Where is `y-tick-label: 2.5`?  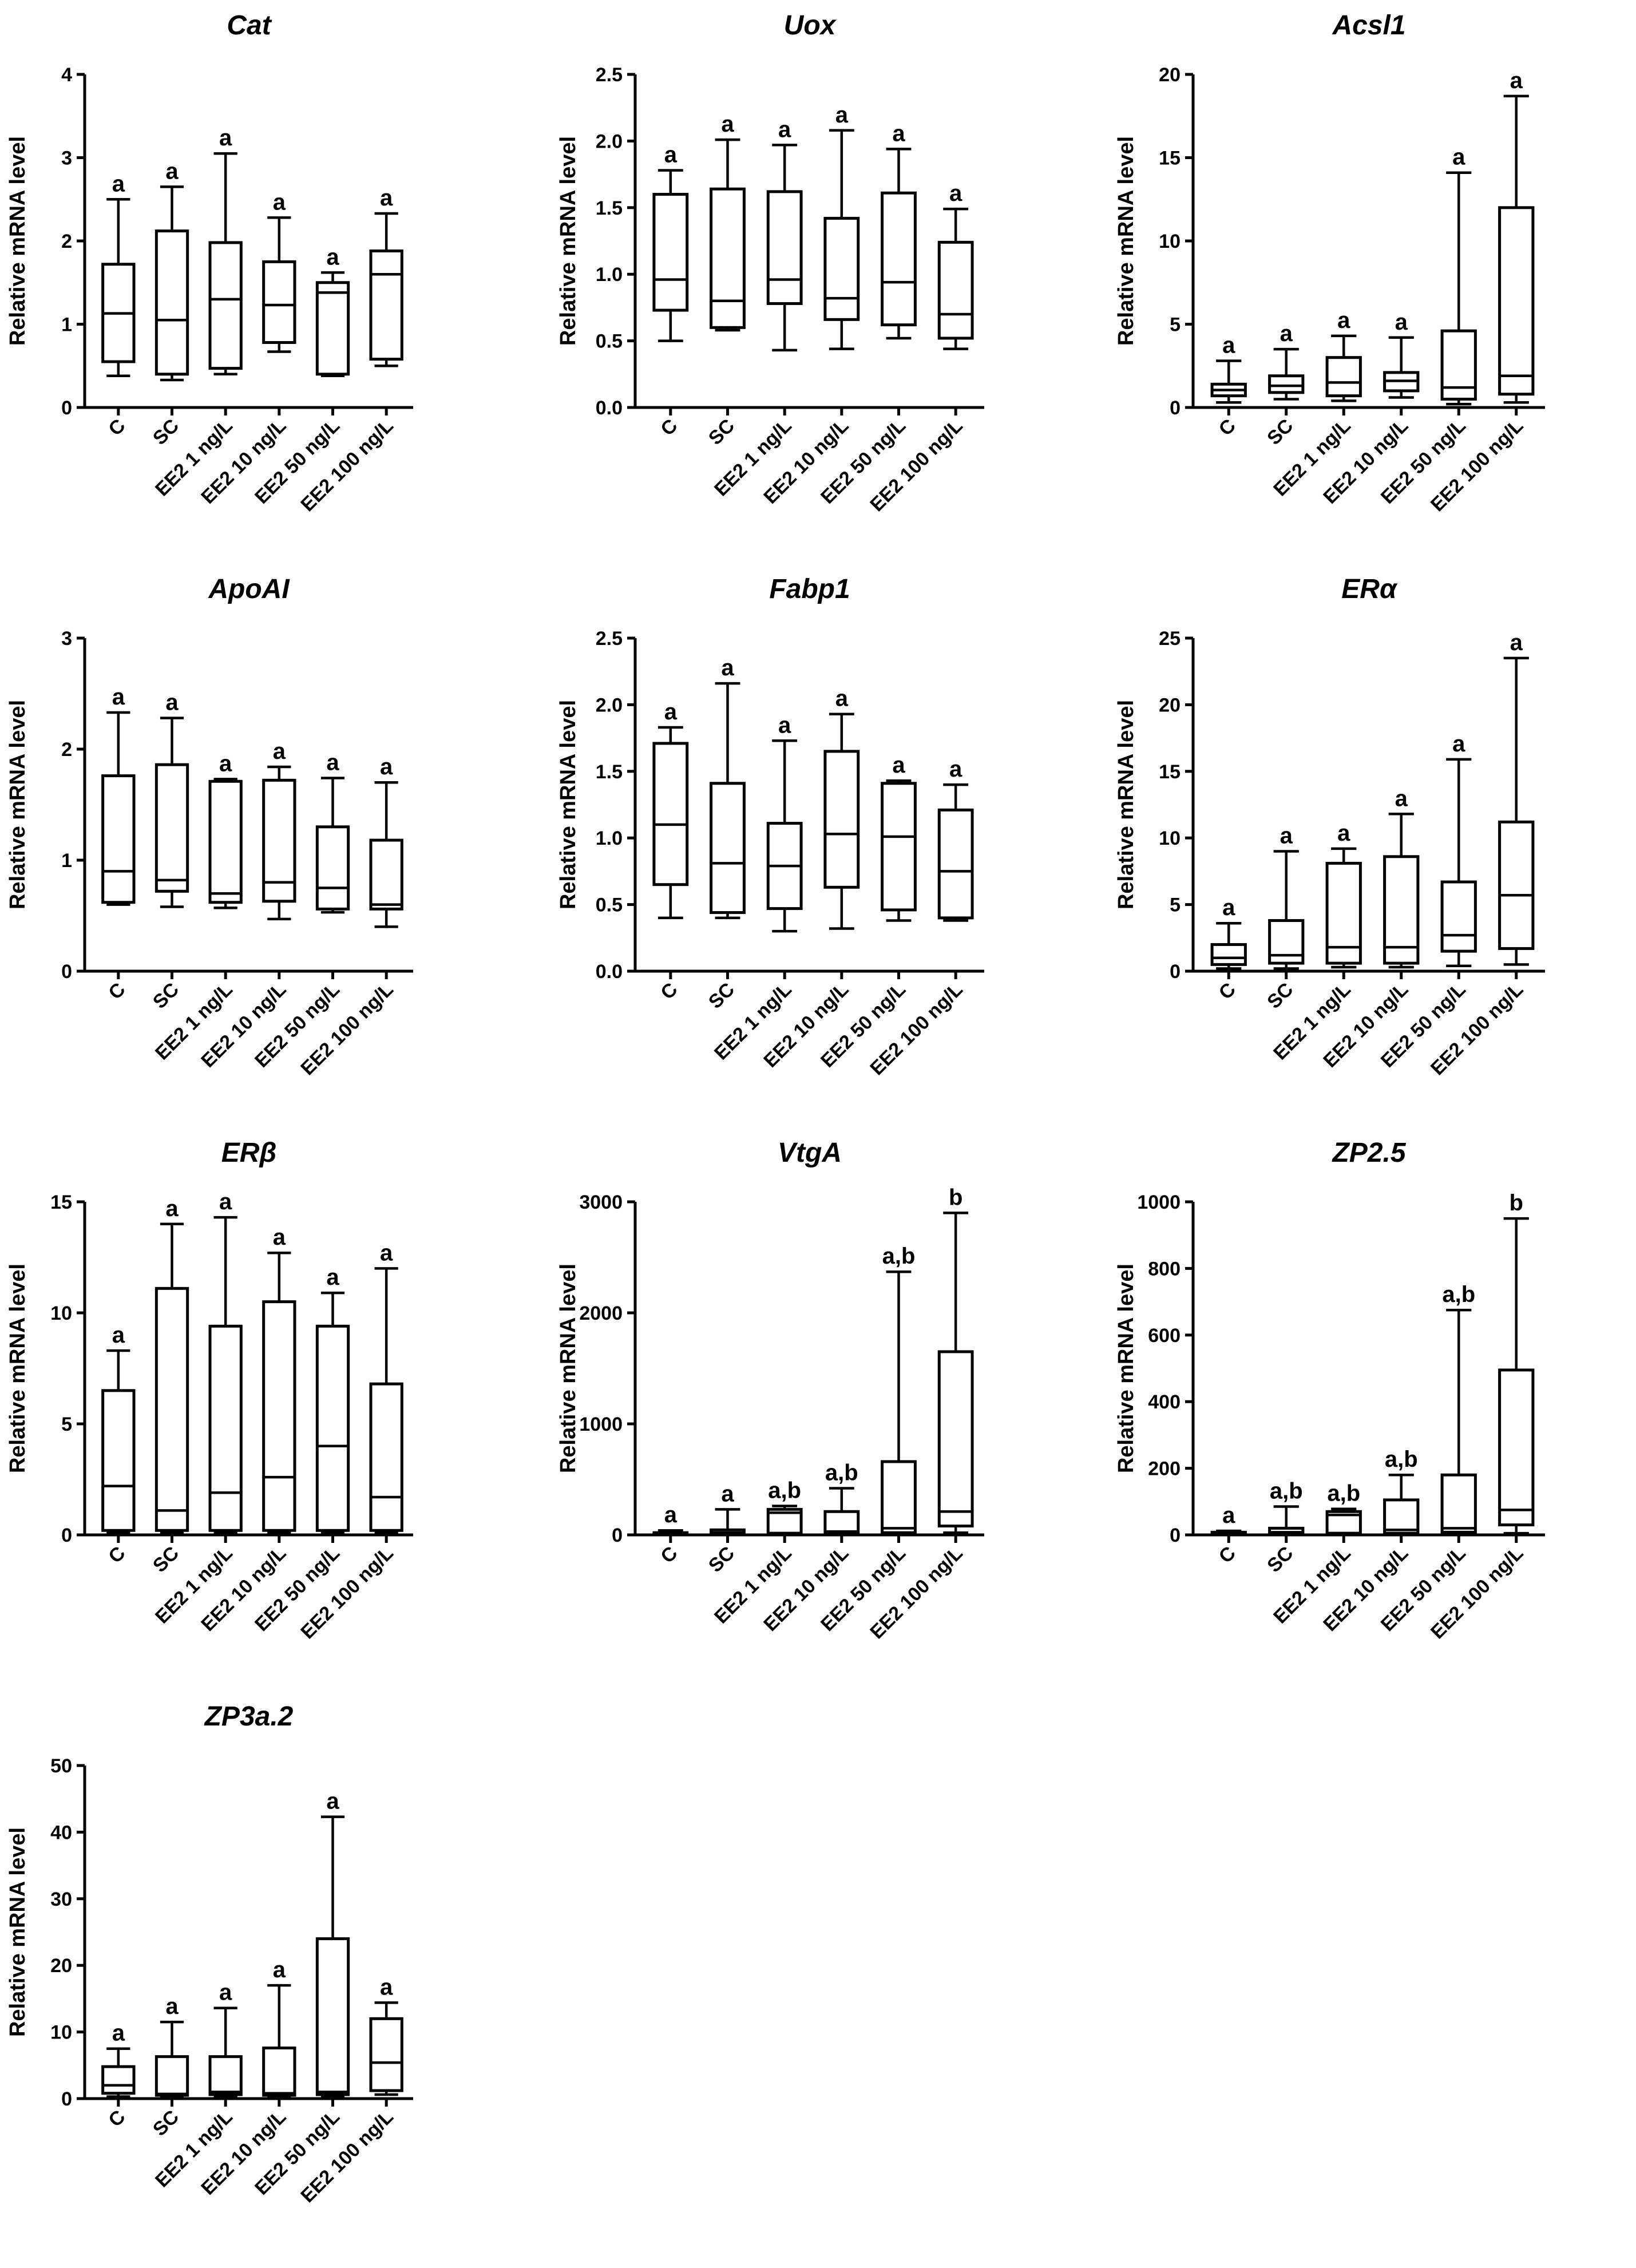 y-tick-label: 2.5 is located at coordinates (609, 639).